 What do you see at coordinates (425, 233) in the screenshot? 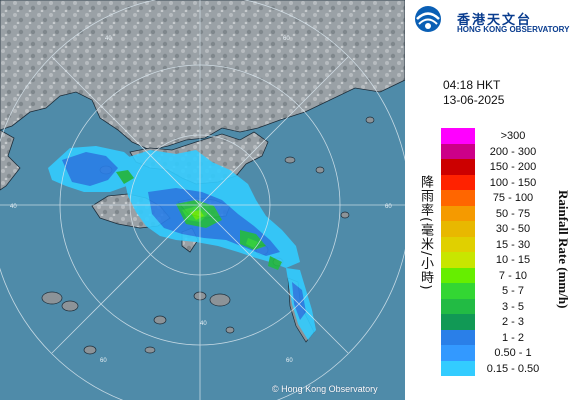
I see `legend-title-cn: 降雨率(毫米/小時)` at bounding box center [425, 233].